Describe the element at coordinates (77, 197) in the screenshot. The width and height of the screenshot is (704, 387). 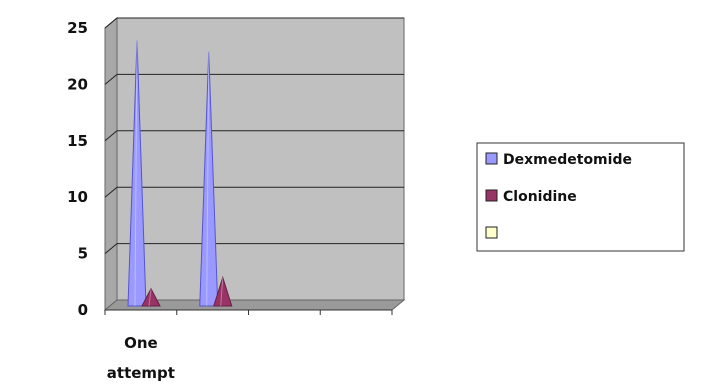
I see `y-tick-label: 10` at that location.